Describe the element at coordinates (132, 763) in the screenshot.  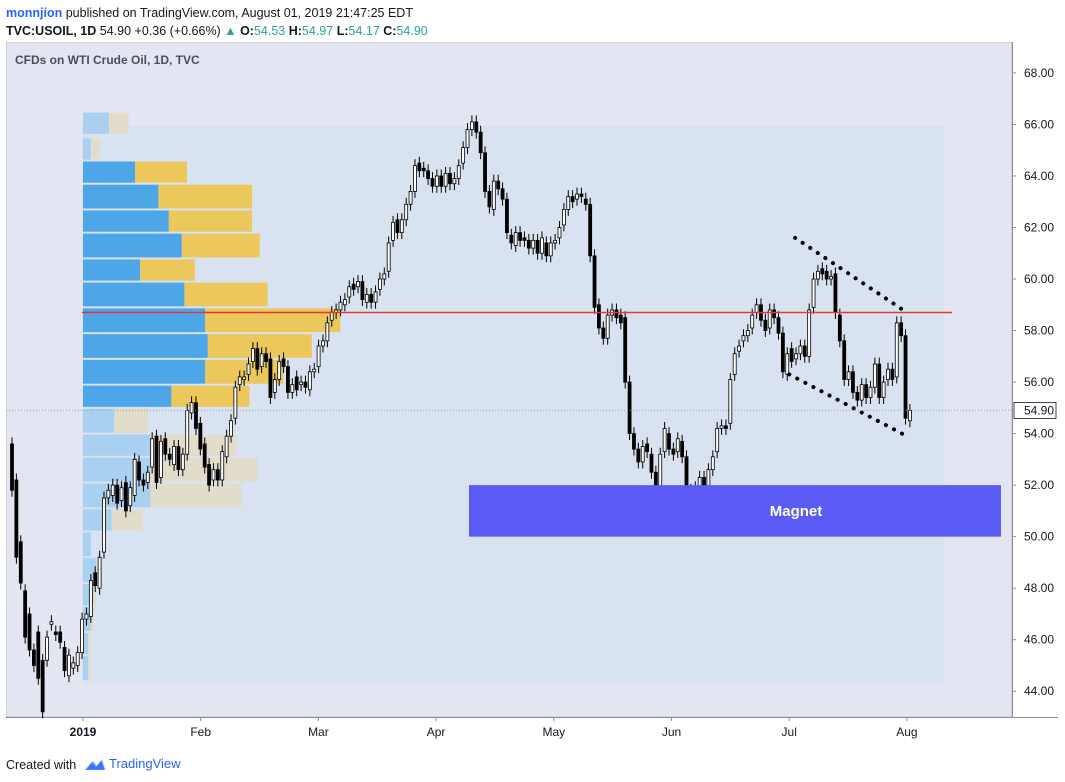
I see `tradingview-logo: TradingView` at that location.